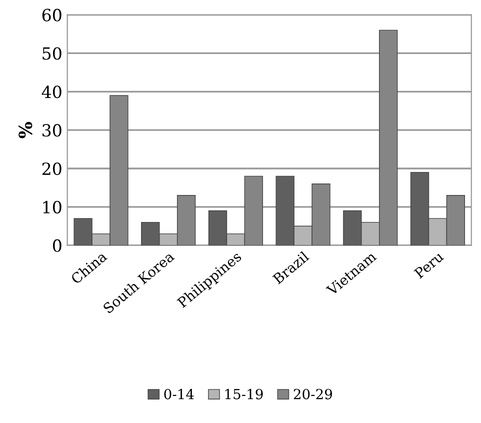 The width and height of the screenshot is (481, 423). What do you see at coordinates (25, 130) in the screenshot?
I see `y-axis-title: %` at bounding box center [25, 130].